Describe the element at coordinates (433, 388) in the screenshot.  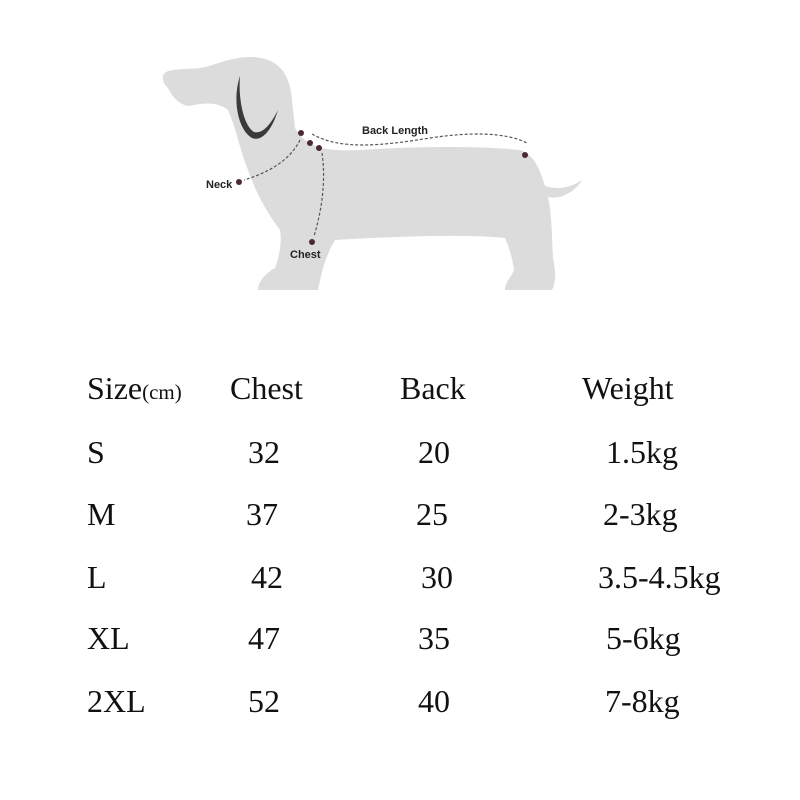
I see `header-back: Back` at that location.